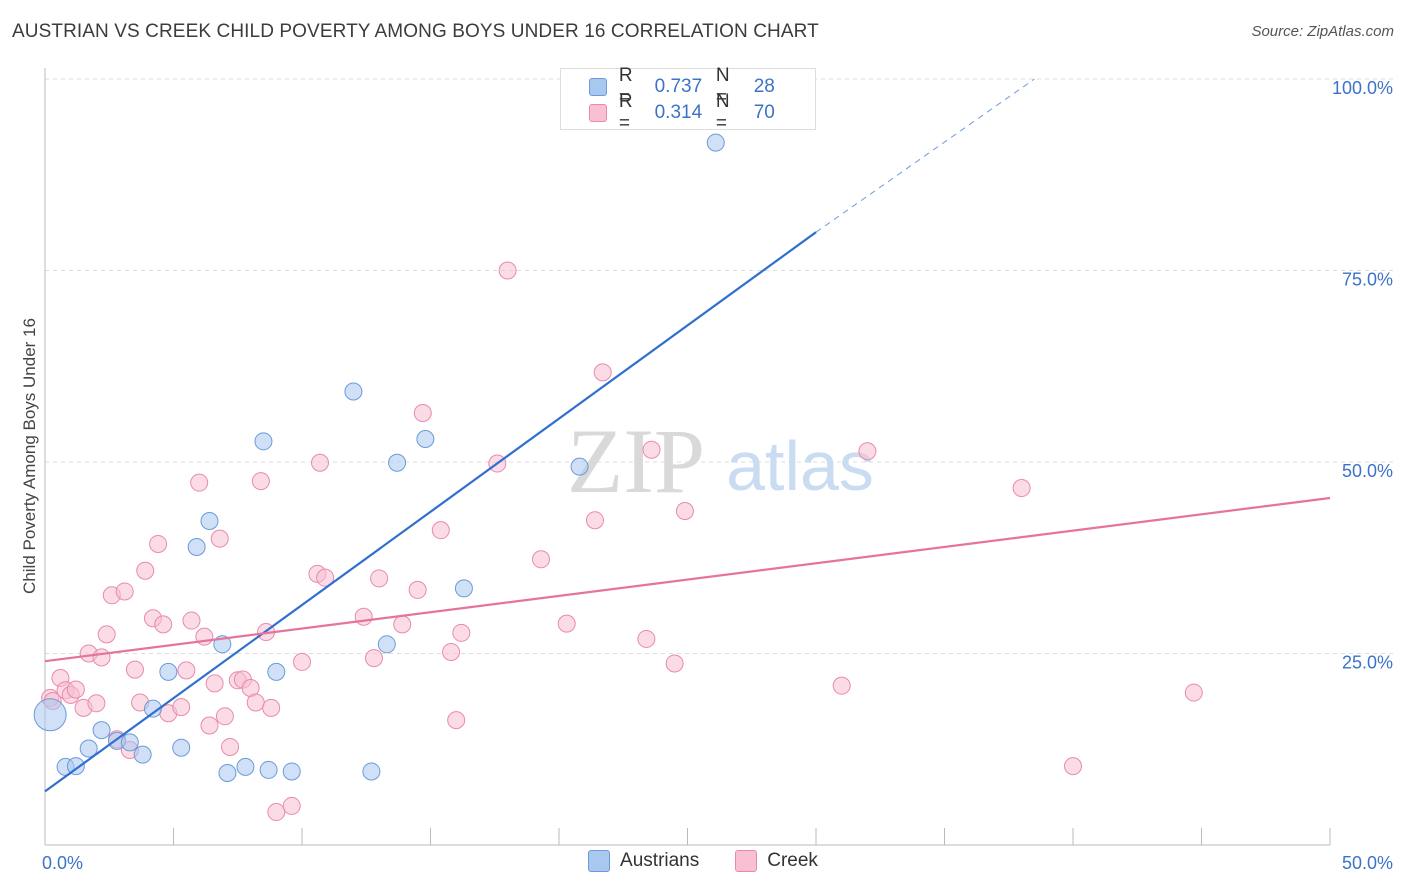 This screenshot has height=892, width=1406. What do you see at coordinates (625, 112) in the screenshot?
I see `legend-r-label: R =` at bounding box center [625, 112].